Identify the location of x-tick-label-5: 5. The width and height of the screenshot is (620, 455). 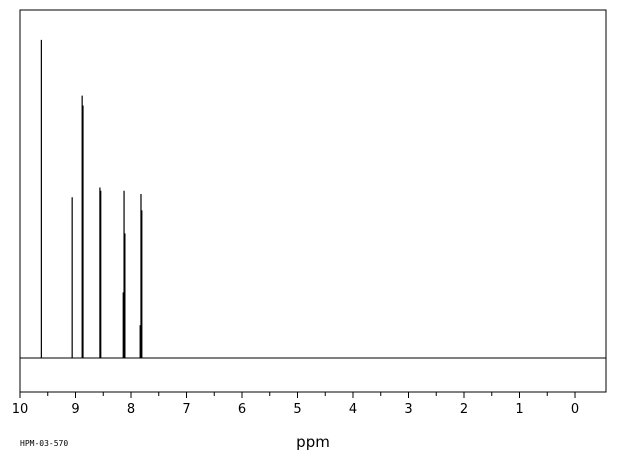
(297, 409).